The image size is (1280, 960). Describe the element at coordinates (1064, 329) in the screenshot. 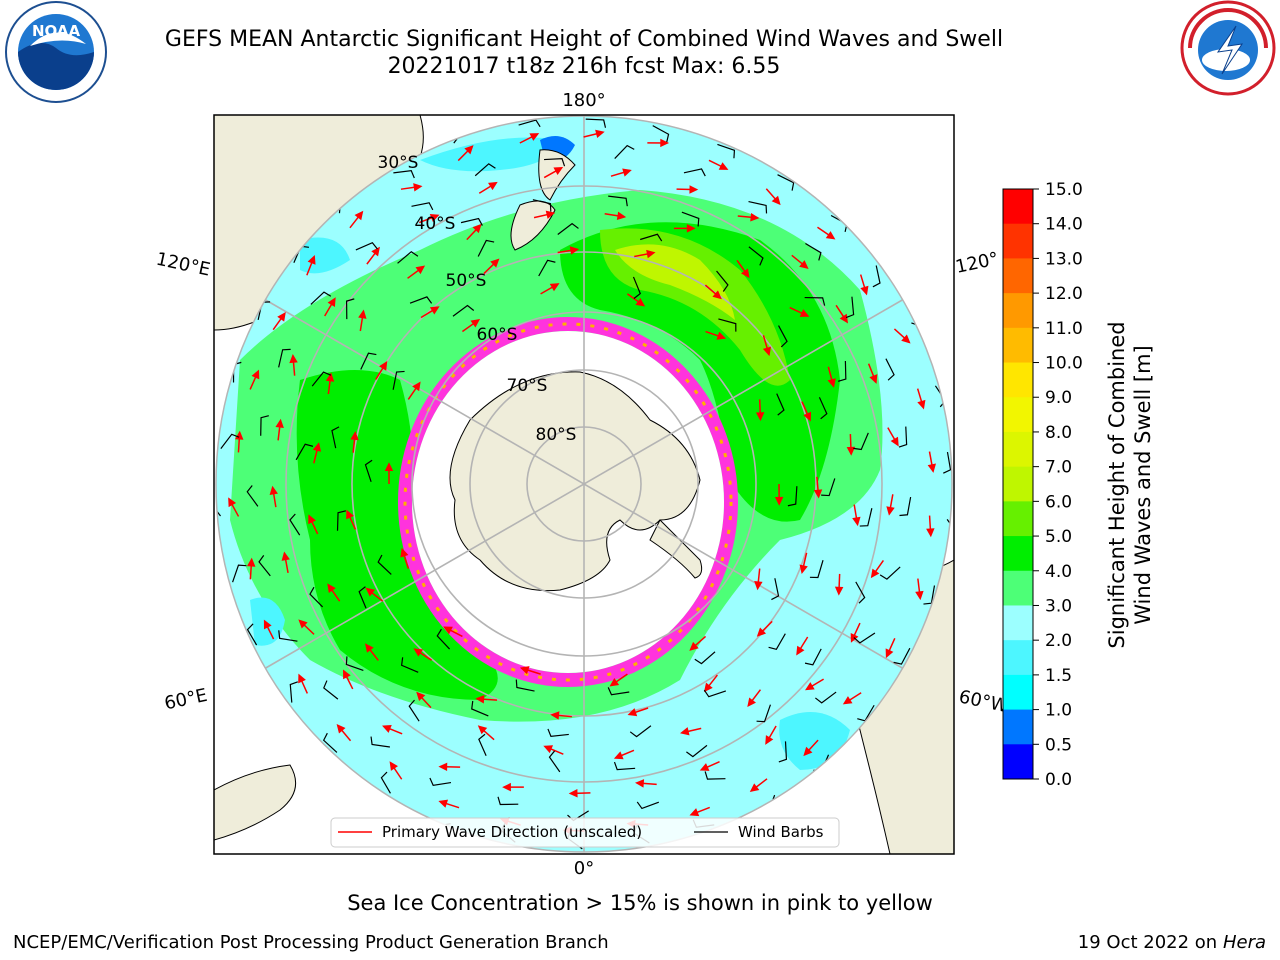

I see `colorbar-tick-label: 11.0` at that location.